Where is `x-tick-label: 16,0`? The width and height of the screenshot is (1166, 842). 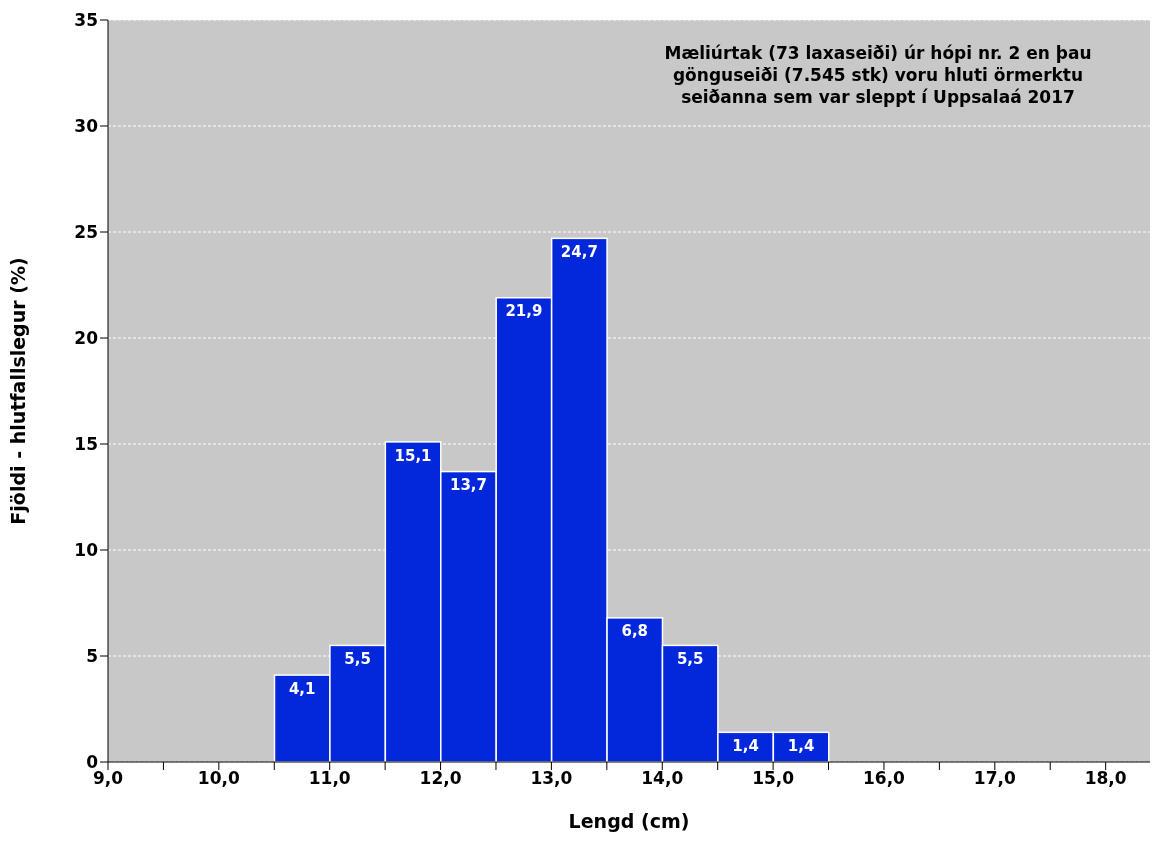
x-tick-label: 16,0 is located at coordinates (884, 778).